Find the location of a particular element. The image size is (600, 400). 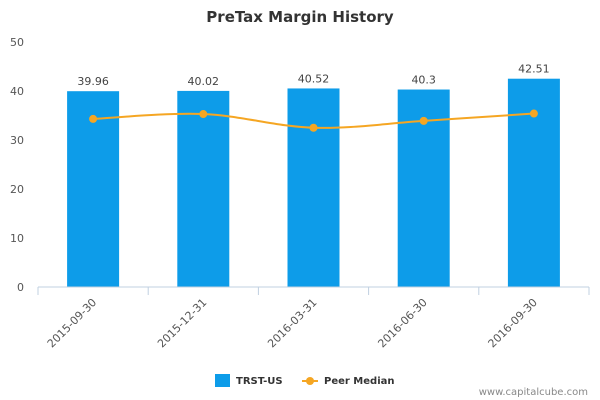

y-tick-label: 40 is located at coordinates (17, 91).